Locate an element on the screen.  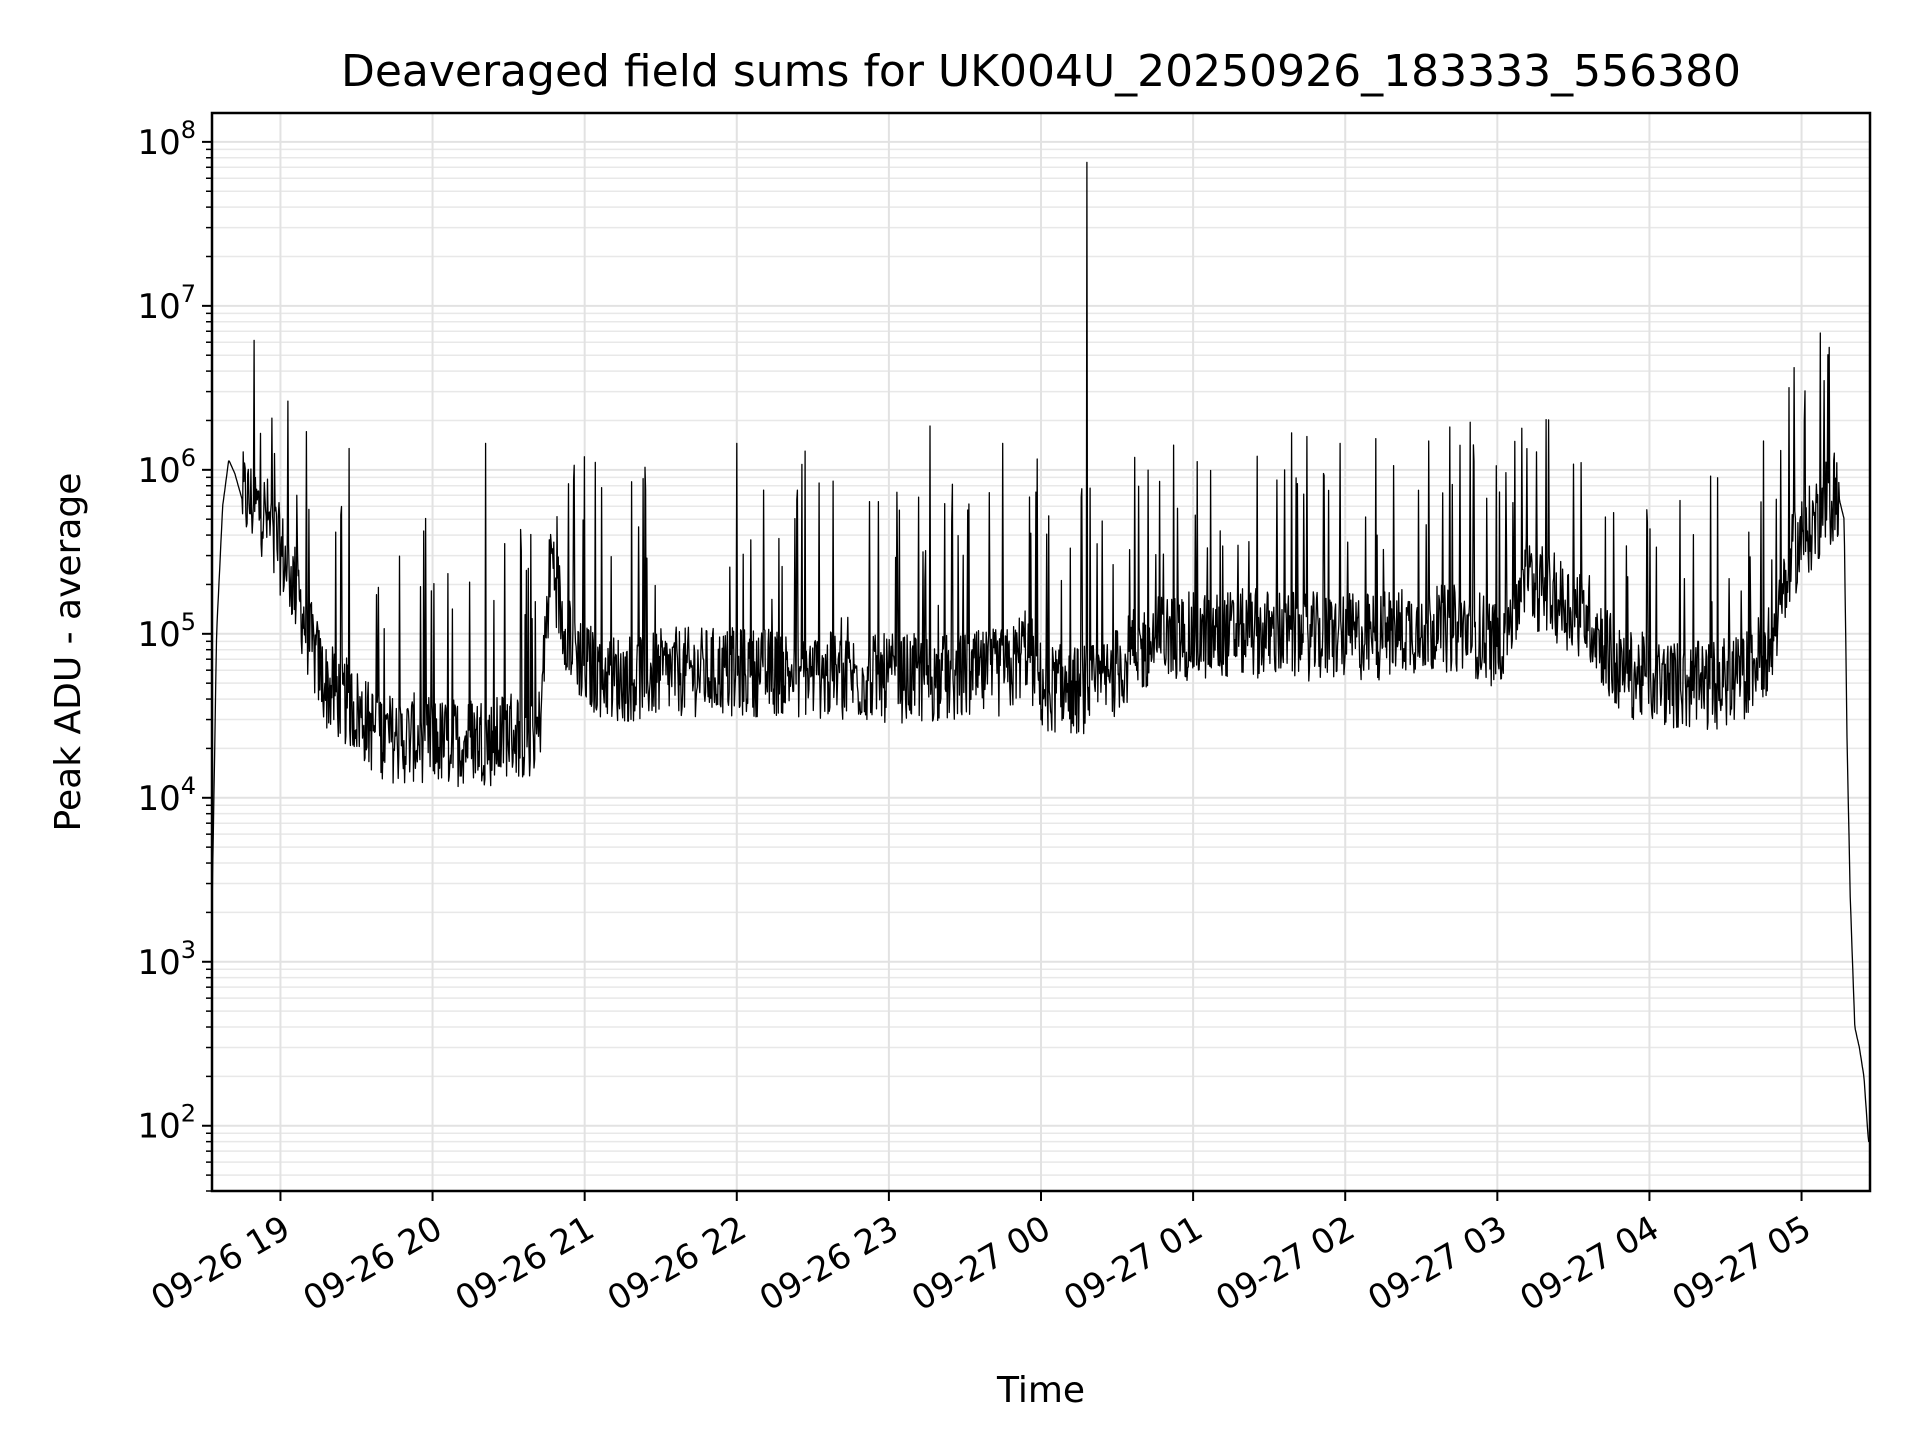
y-tick-label: 10⁷ is located at coordinates (166, 303).